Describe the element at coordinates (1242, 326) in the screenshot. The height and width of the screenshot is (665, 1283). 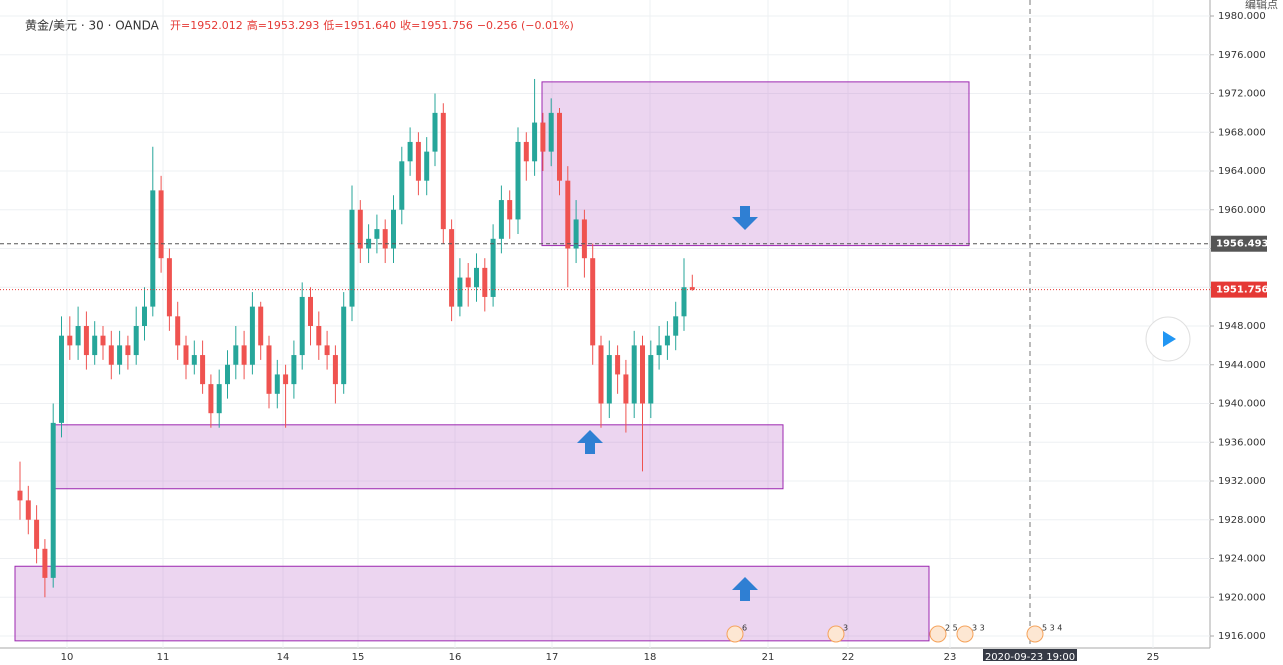
I see `y-tick-label: 1948.000` at that location.